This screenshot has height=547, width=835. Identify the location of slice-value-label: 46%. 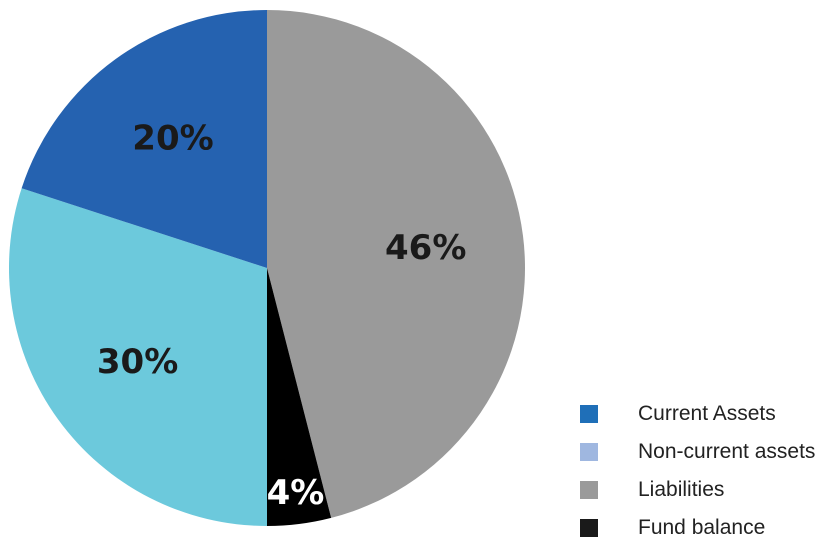
(425, 248).